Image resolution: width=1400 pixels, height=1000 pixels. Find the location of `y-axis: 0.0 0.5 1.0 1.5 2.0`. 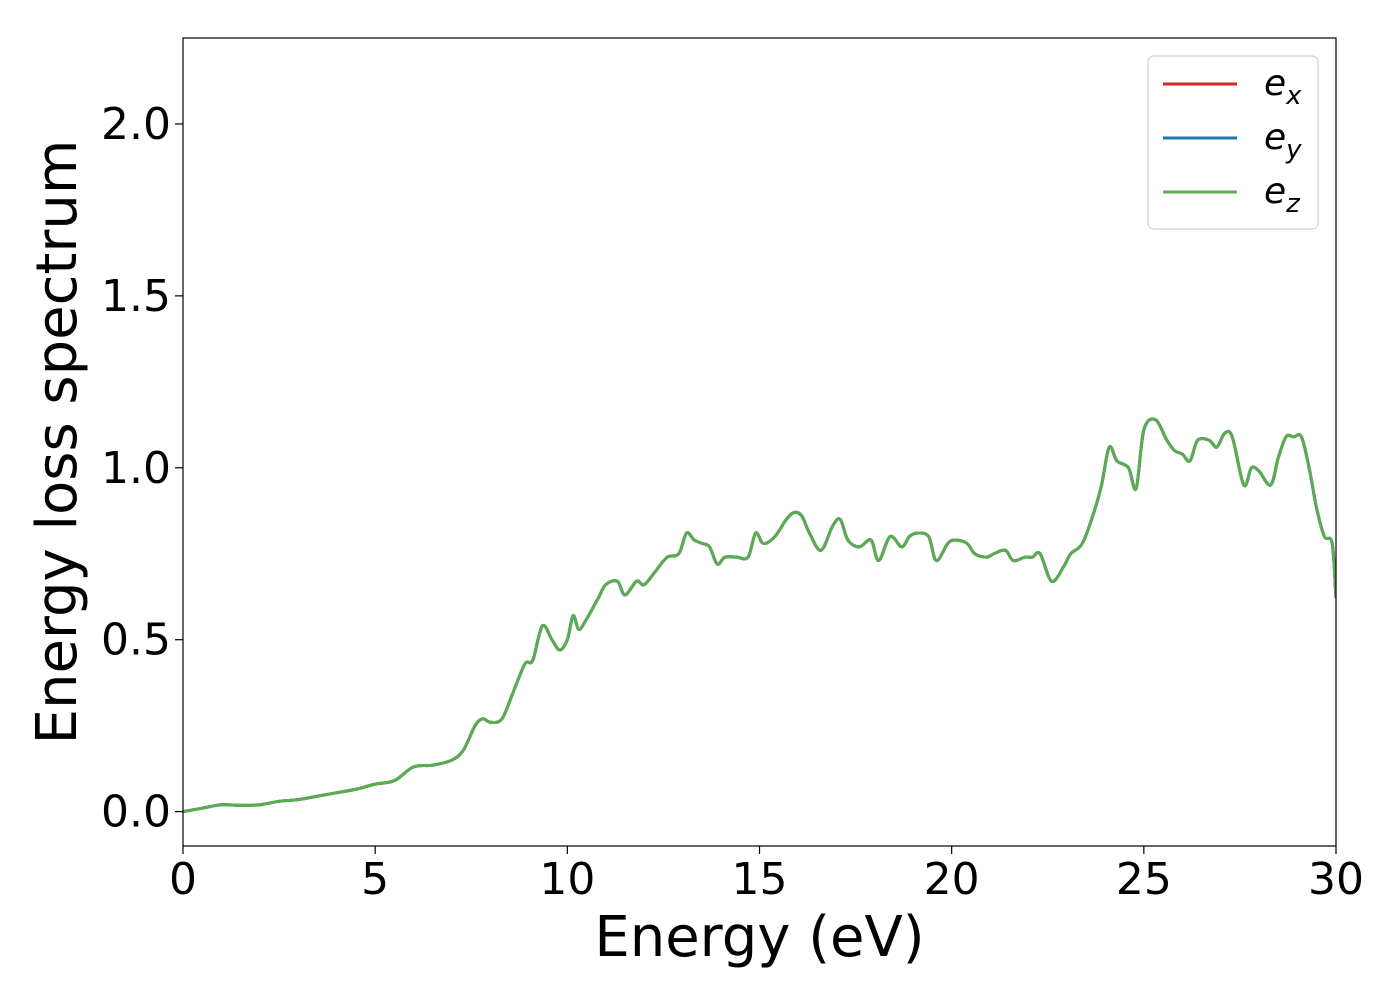

y-axis: 0.0 0.5 1.0 1.5 2.0 is located at coordinates (142, 468).